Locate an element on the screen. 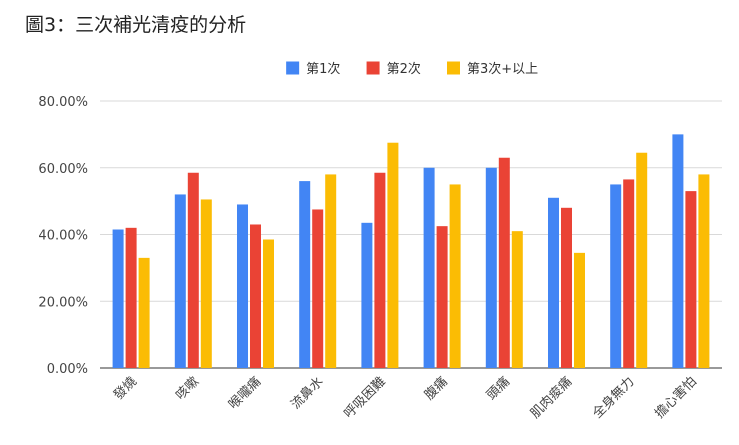  y-tick-label: 60.00% is located at coordinates (63, 169).